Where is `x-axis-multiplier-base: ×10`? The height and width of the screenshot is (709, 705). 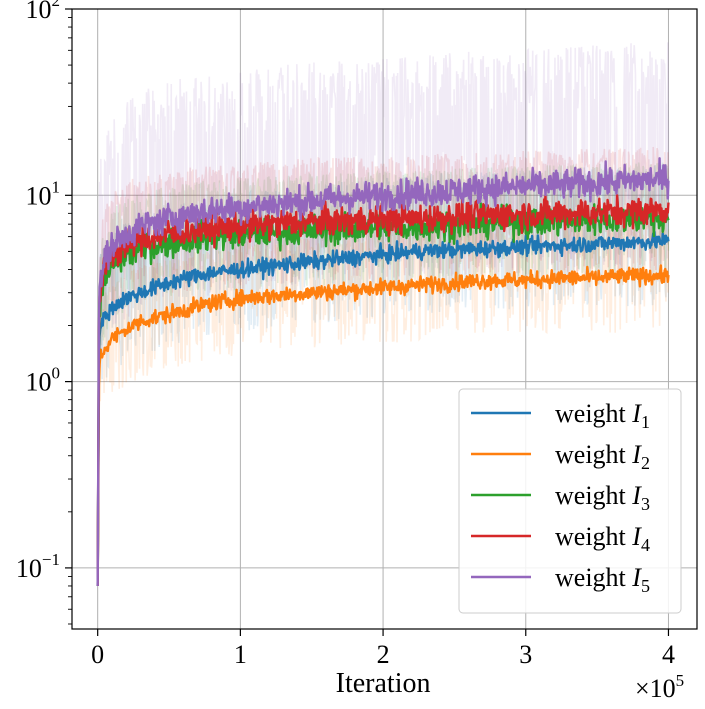 x-axis-multiplier-base: ×10 is located at coordinates (655, 688).